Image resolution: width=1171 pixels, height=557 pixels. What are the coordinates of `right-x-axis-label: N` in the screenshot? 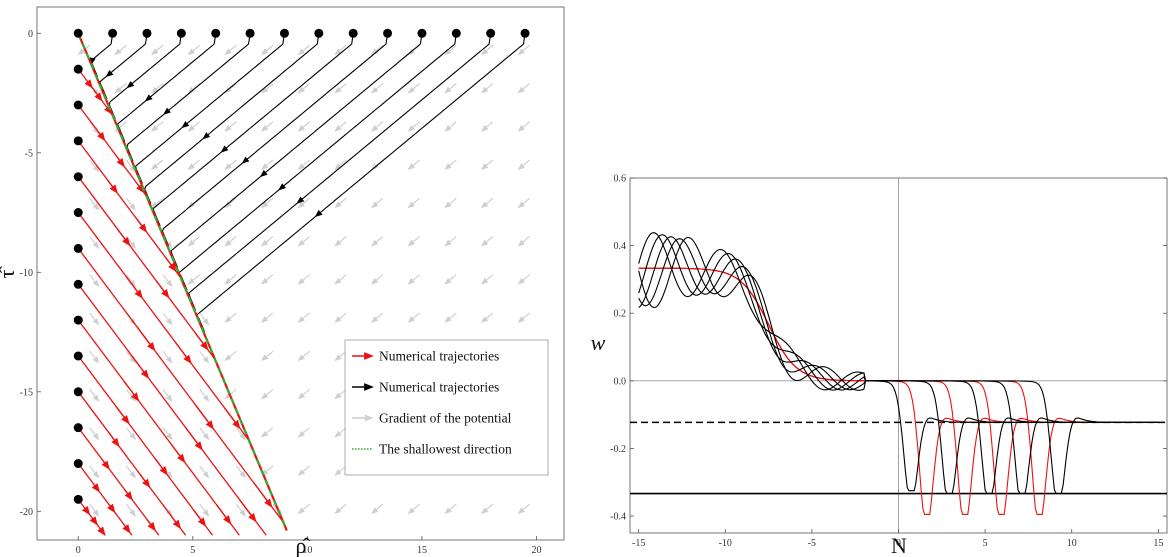 It's located at (899, 545).